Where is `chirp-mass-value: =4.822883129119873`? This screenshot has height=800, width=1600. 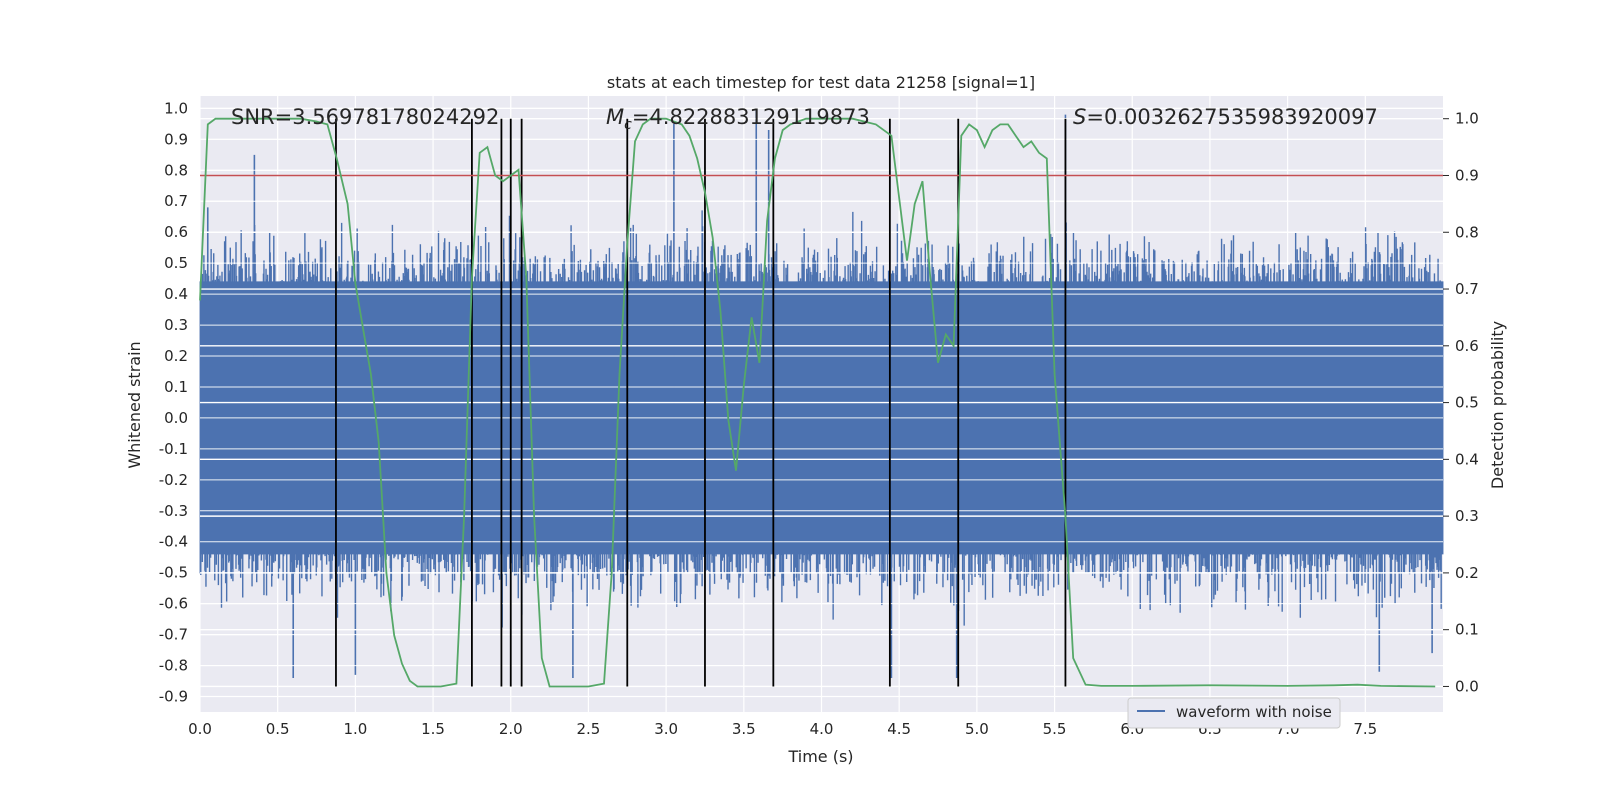 chirp-mass-value: =4.822883129119873 is located at coordinates (751, 117).